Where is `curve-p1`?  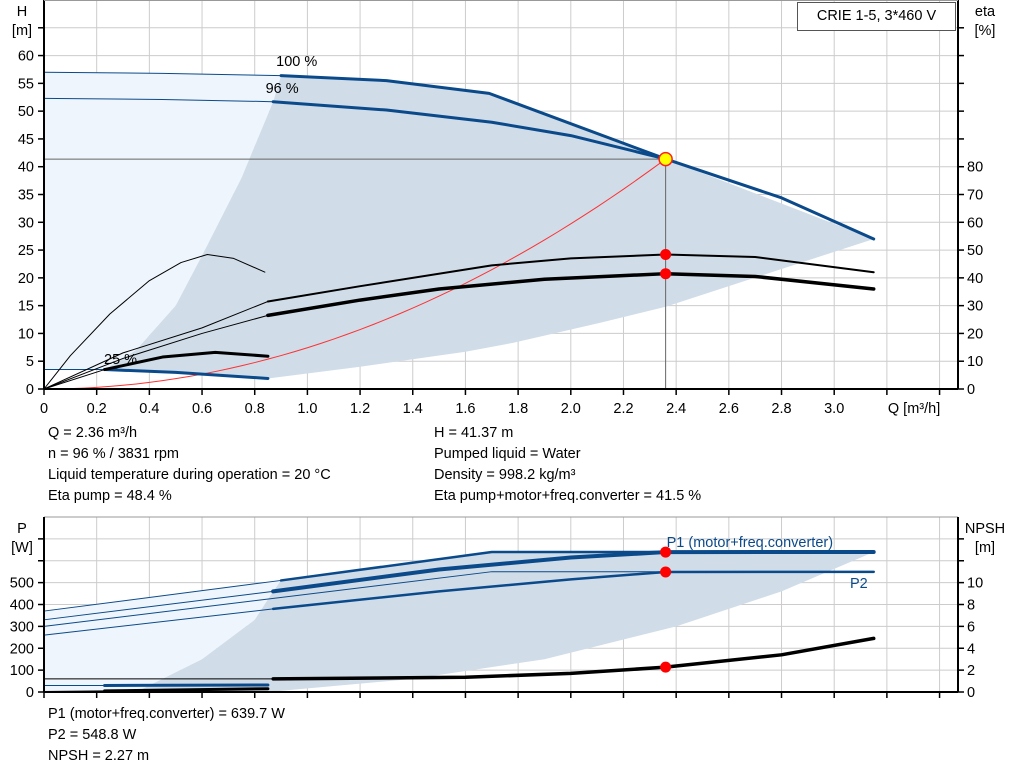
curve-p1 is located at coordinates (573, 572).